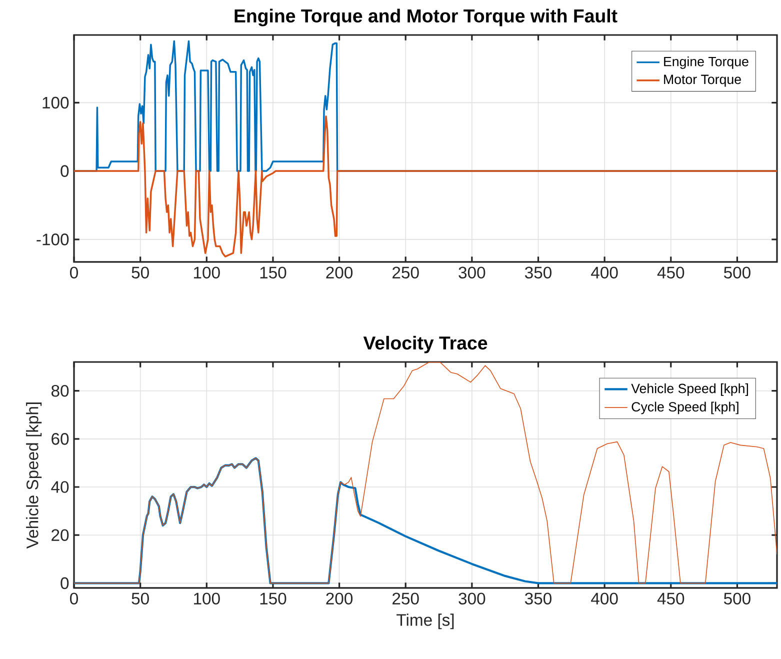 Image resolution: width=781 pixels, height=659 pixels. Describe the element at coordinates (702, 80) in the screenshot. I see `legend-label: Motor Torque` at that location.